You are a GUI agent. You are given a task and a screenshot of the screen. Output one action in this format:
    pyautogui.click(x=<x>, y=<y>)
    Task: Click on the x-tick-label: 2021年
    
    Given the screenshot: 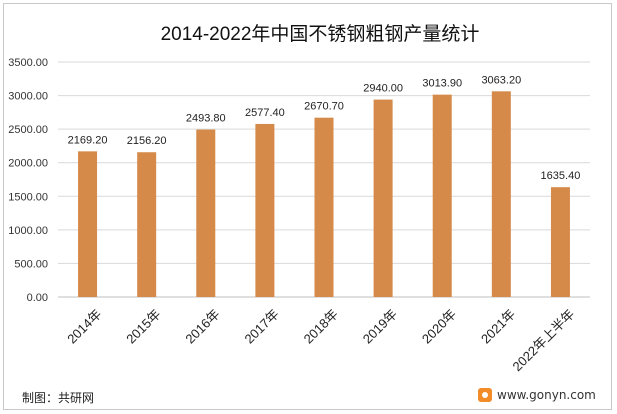 What is the action you would take?
    pyautogui.click(x=498, y=326)
    